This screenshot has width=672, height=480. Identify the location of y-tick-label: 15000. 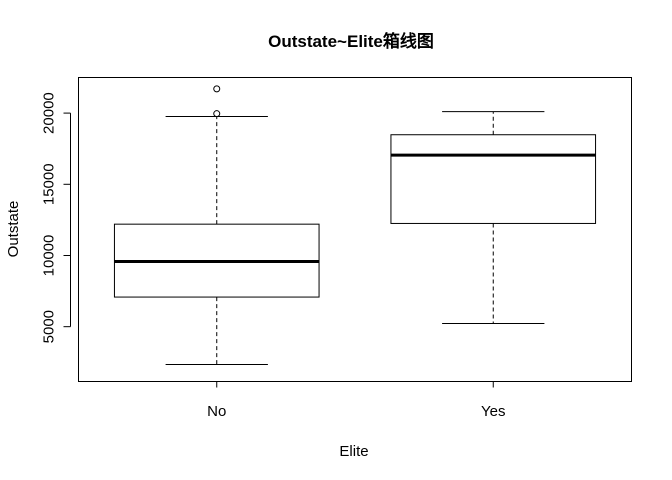
(49, 184).